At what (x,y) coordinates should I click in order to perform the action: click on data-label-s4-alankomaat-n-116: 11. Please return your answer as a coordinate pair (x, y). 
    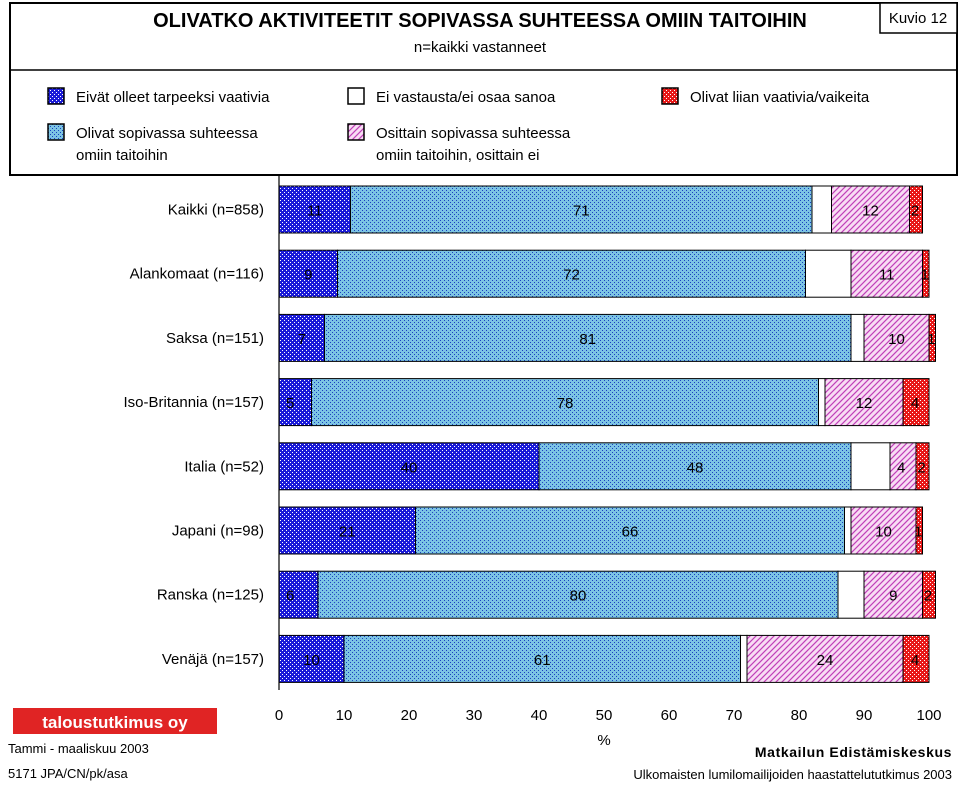
    Looking at the image, I should click on (887, 275).